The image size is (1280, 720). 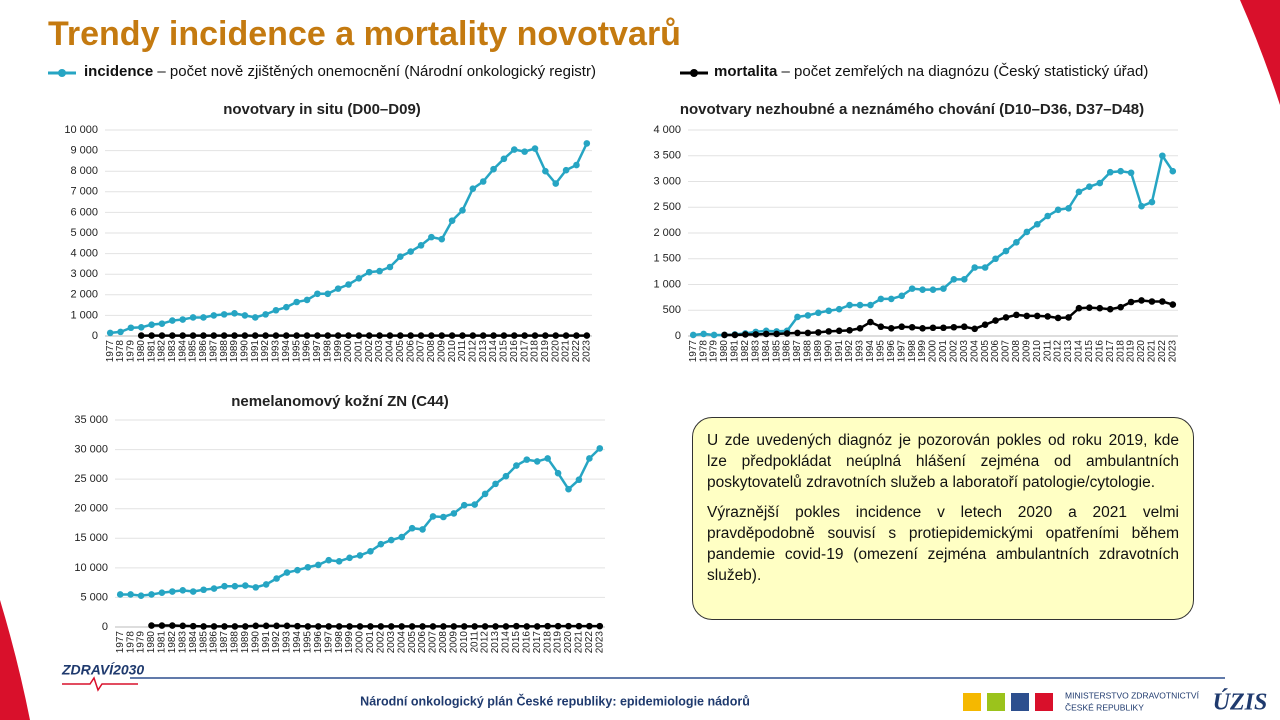 I want to click on x-tick-label: 1977, so click(x=693, y=351).